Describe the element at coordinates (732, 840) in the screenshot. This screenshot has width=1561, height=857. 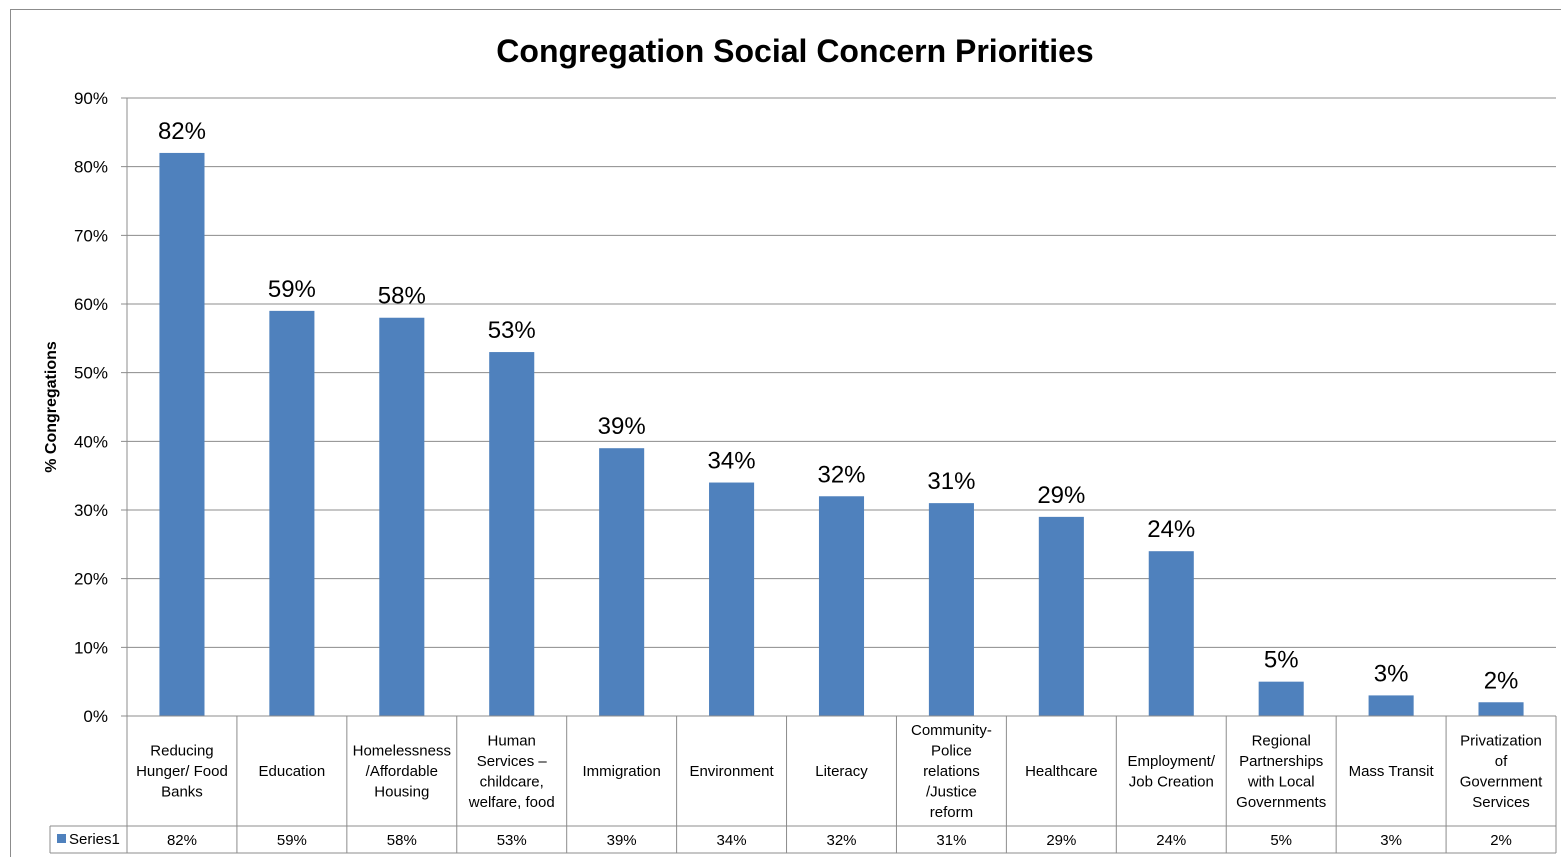
I see `table-value: 34%` at that location.